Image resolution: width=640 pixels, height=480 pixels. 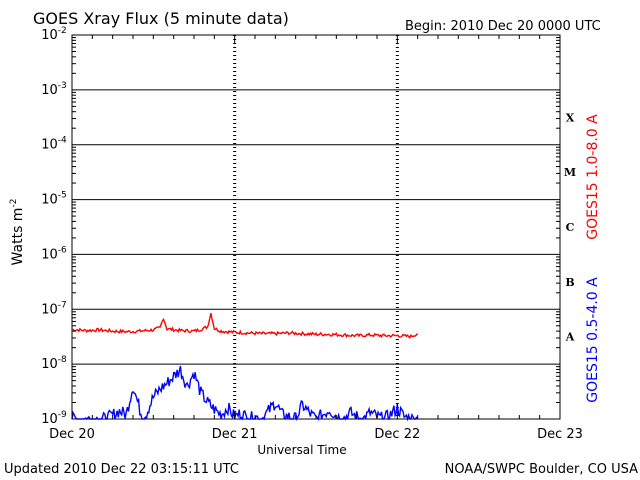 I want to click on series-layer, so click(x=245, y=367).